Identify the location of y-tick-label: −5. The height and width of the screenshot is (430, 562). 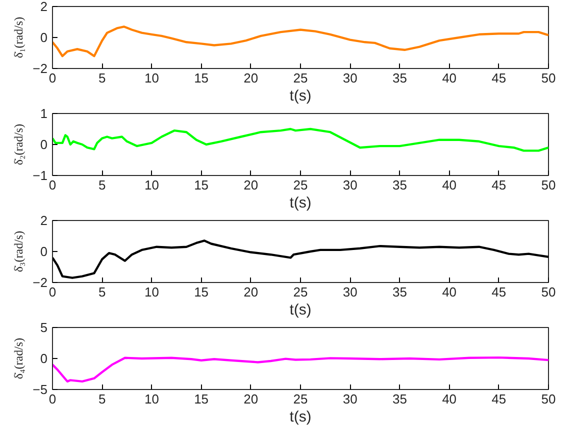
(40, 389).